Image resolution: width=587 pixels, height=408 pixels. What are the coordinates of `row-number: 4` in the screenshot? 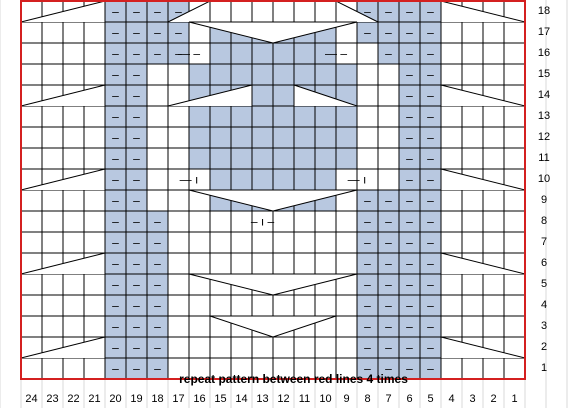 It's located at (544, 305).